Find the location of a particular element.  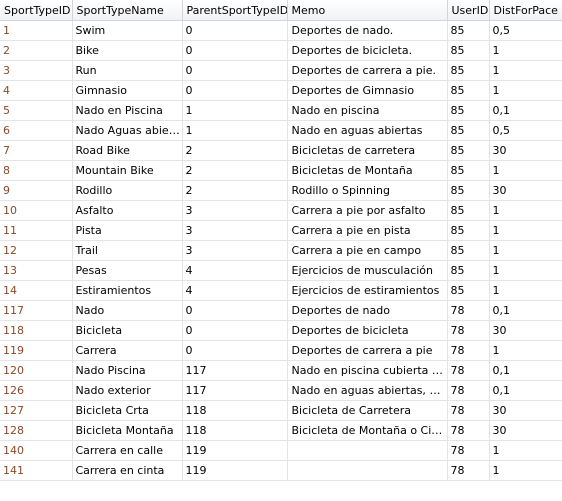

table-row: 10 Asfalto 3 Carrera a pie por asfalto 85 1 is located at coordinates (281, 210).